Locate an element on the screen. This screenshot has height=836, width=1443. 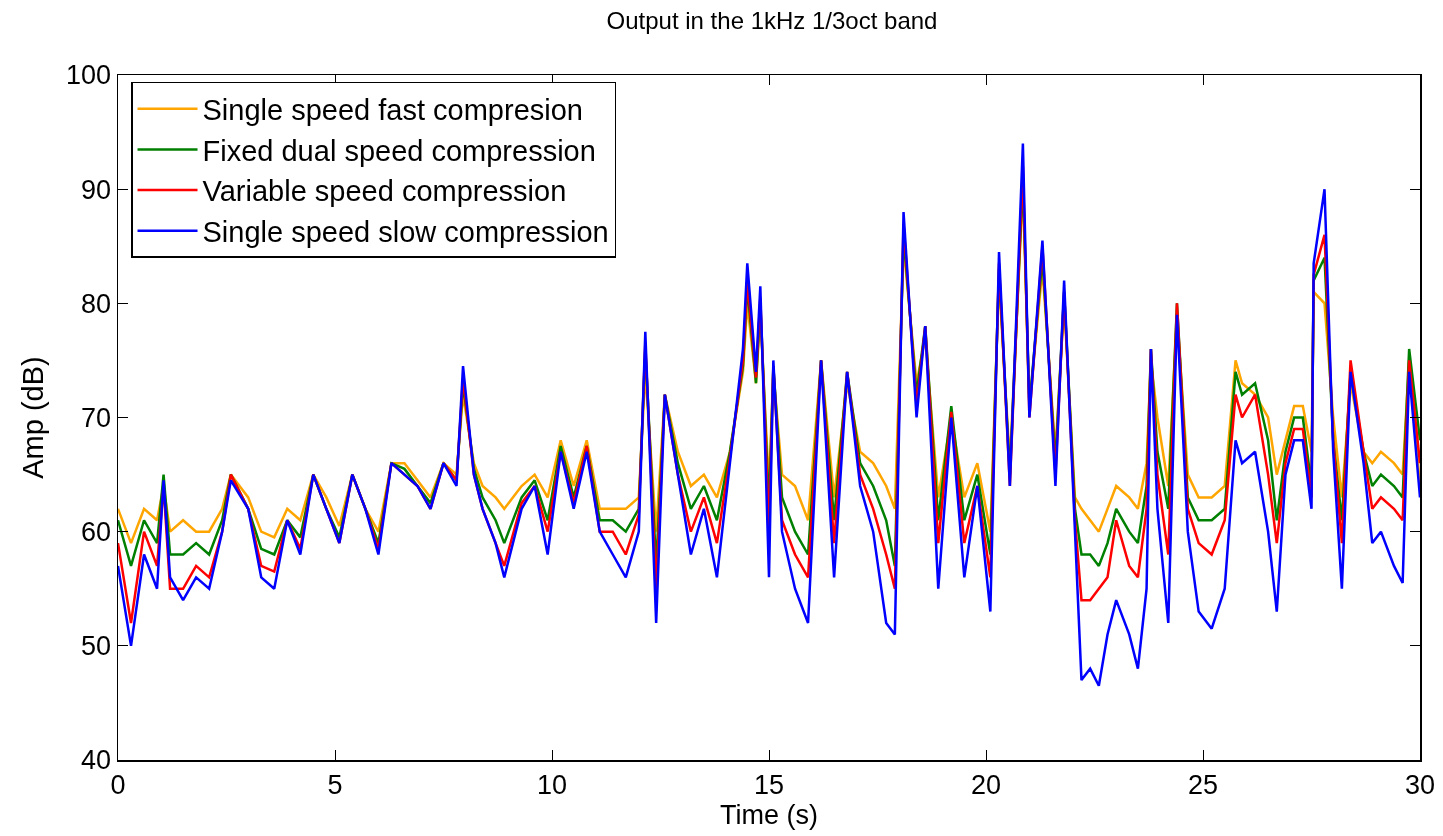
y-tick-label: 60 is located at coordinates (96, 532).